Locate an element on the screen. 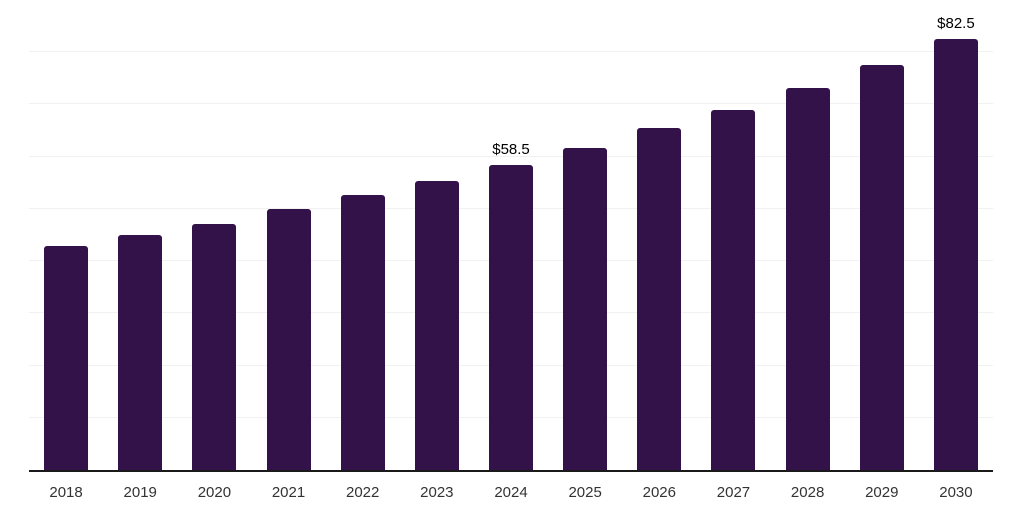  bar-2018 is located at coordinates (66, 357).